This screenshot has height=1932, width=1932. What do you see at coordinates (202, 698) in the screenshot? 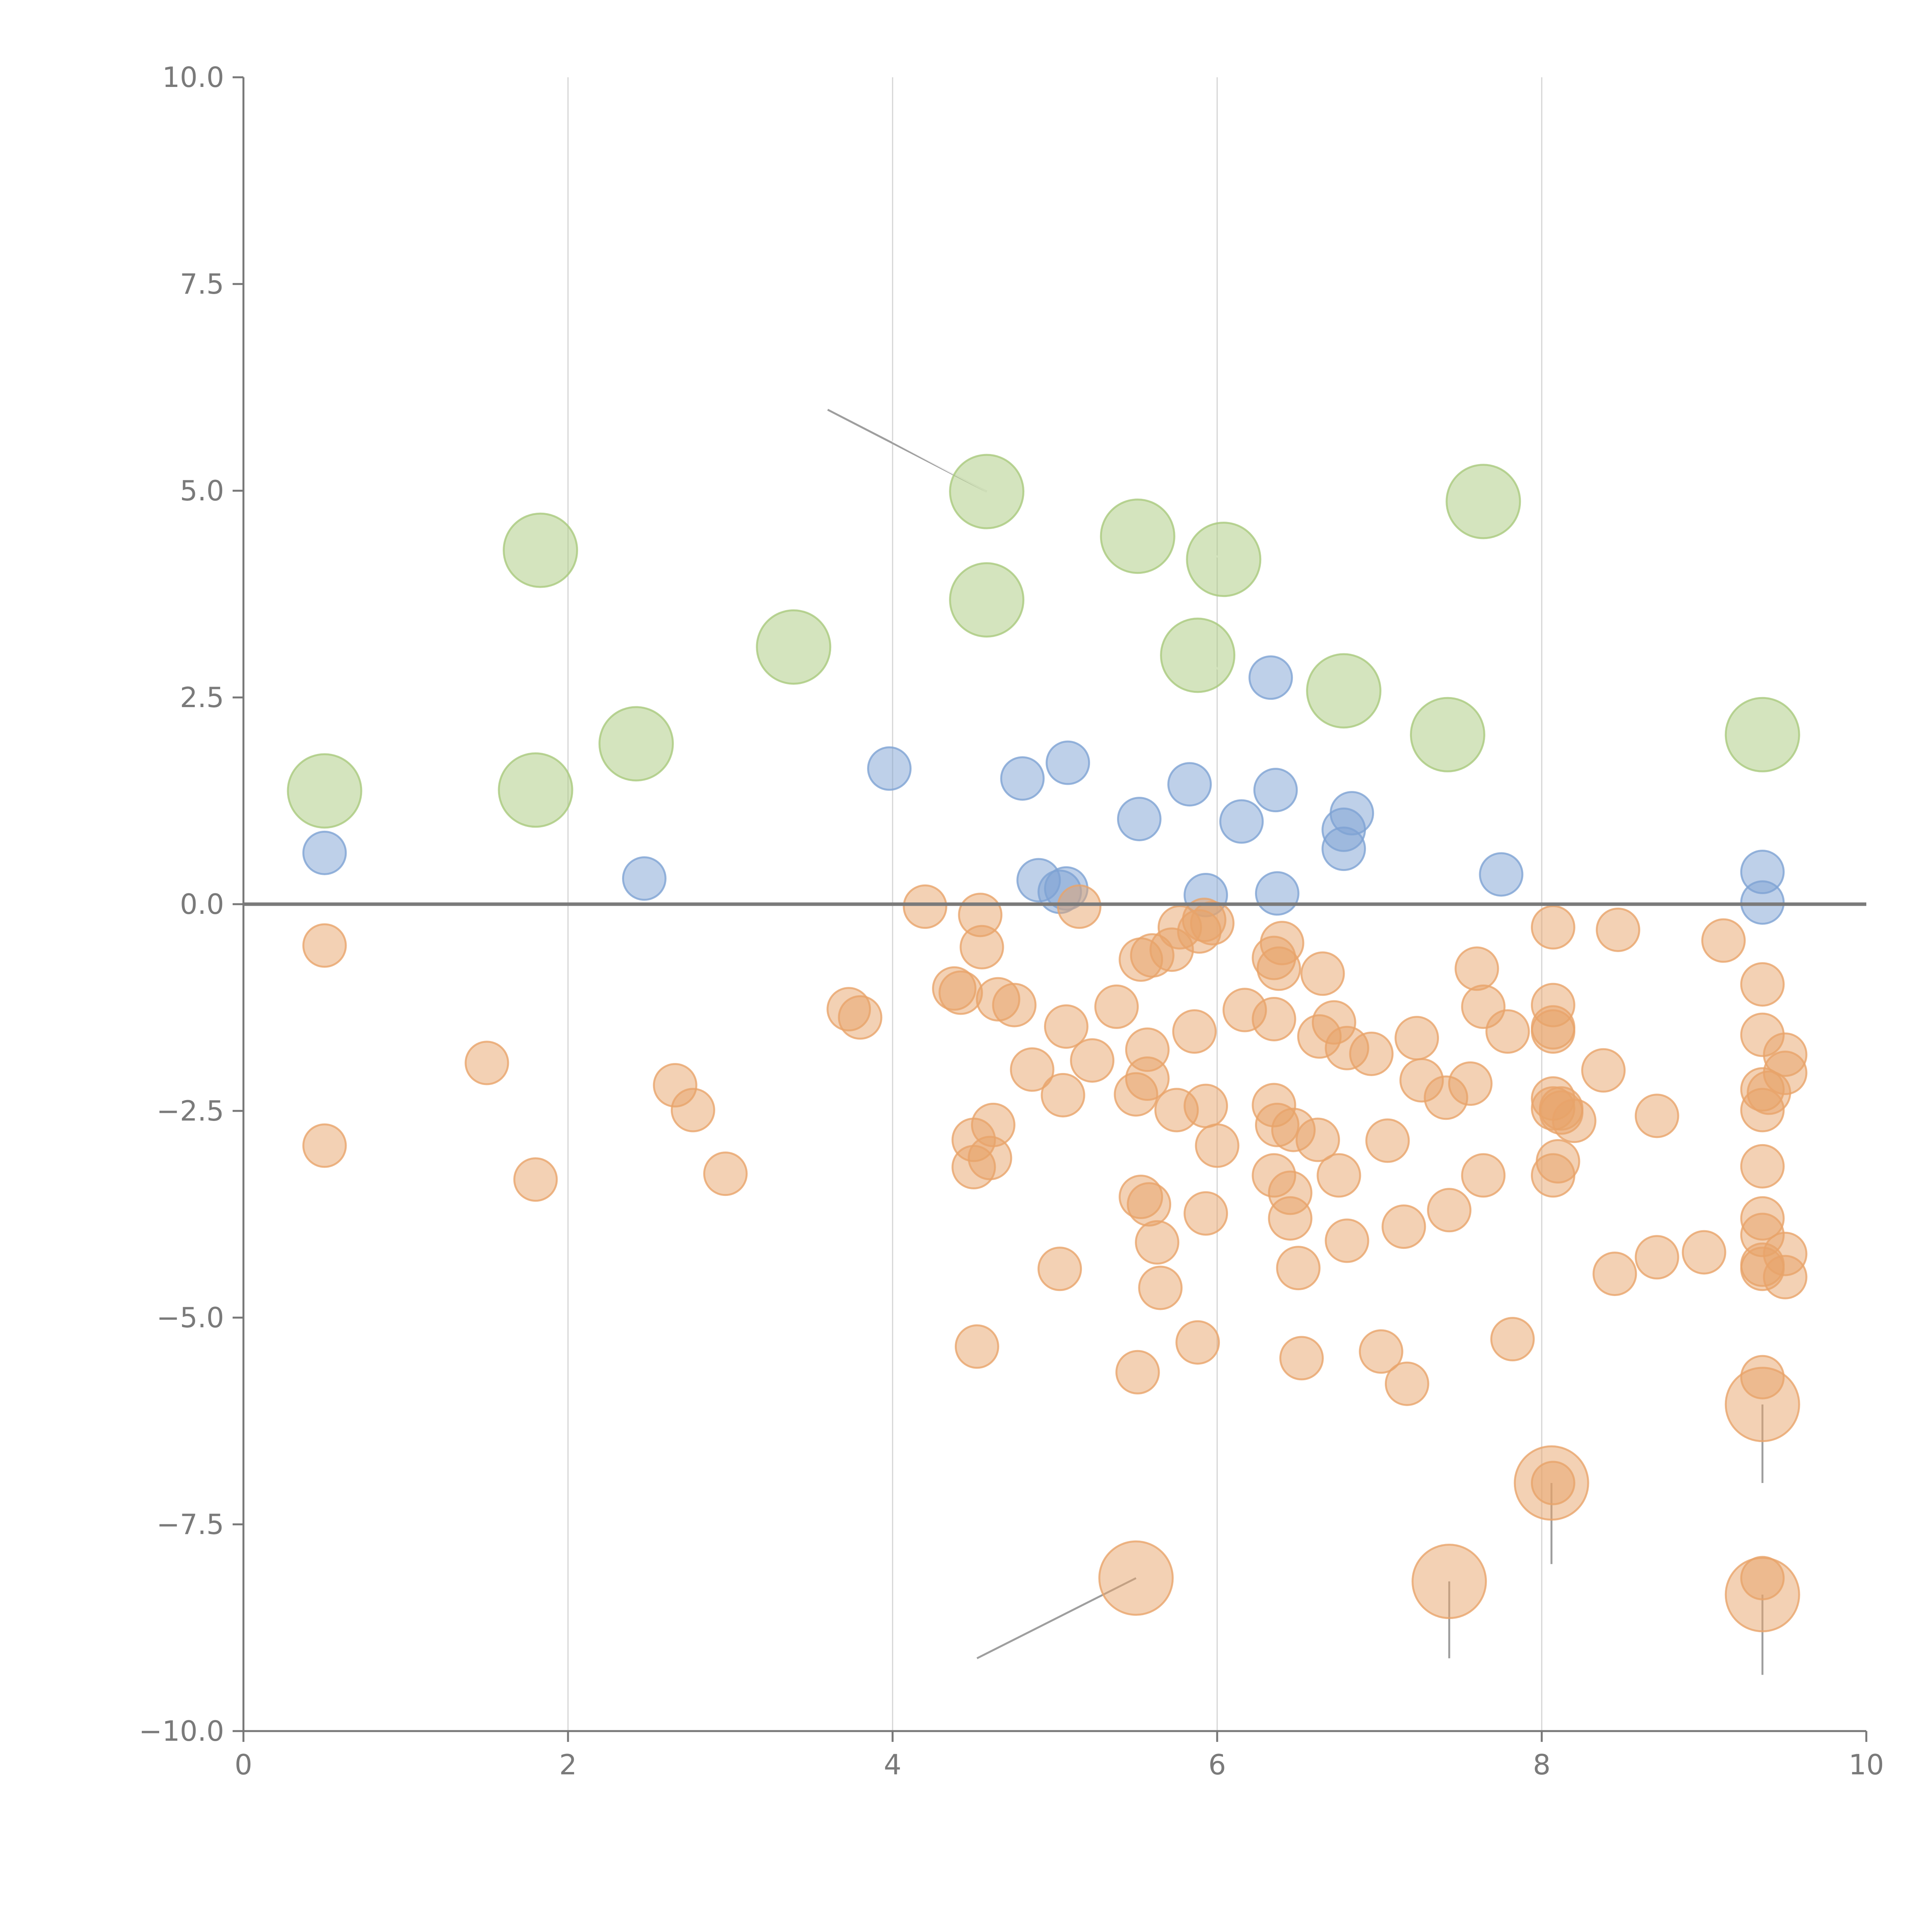
I see `y-tick-label: 2.5` at bounding box center [202, 698].